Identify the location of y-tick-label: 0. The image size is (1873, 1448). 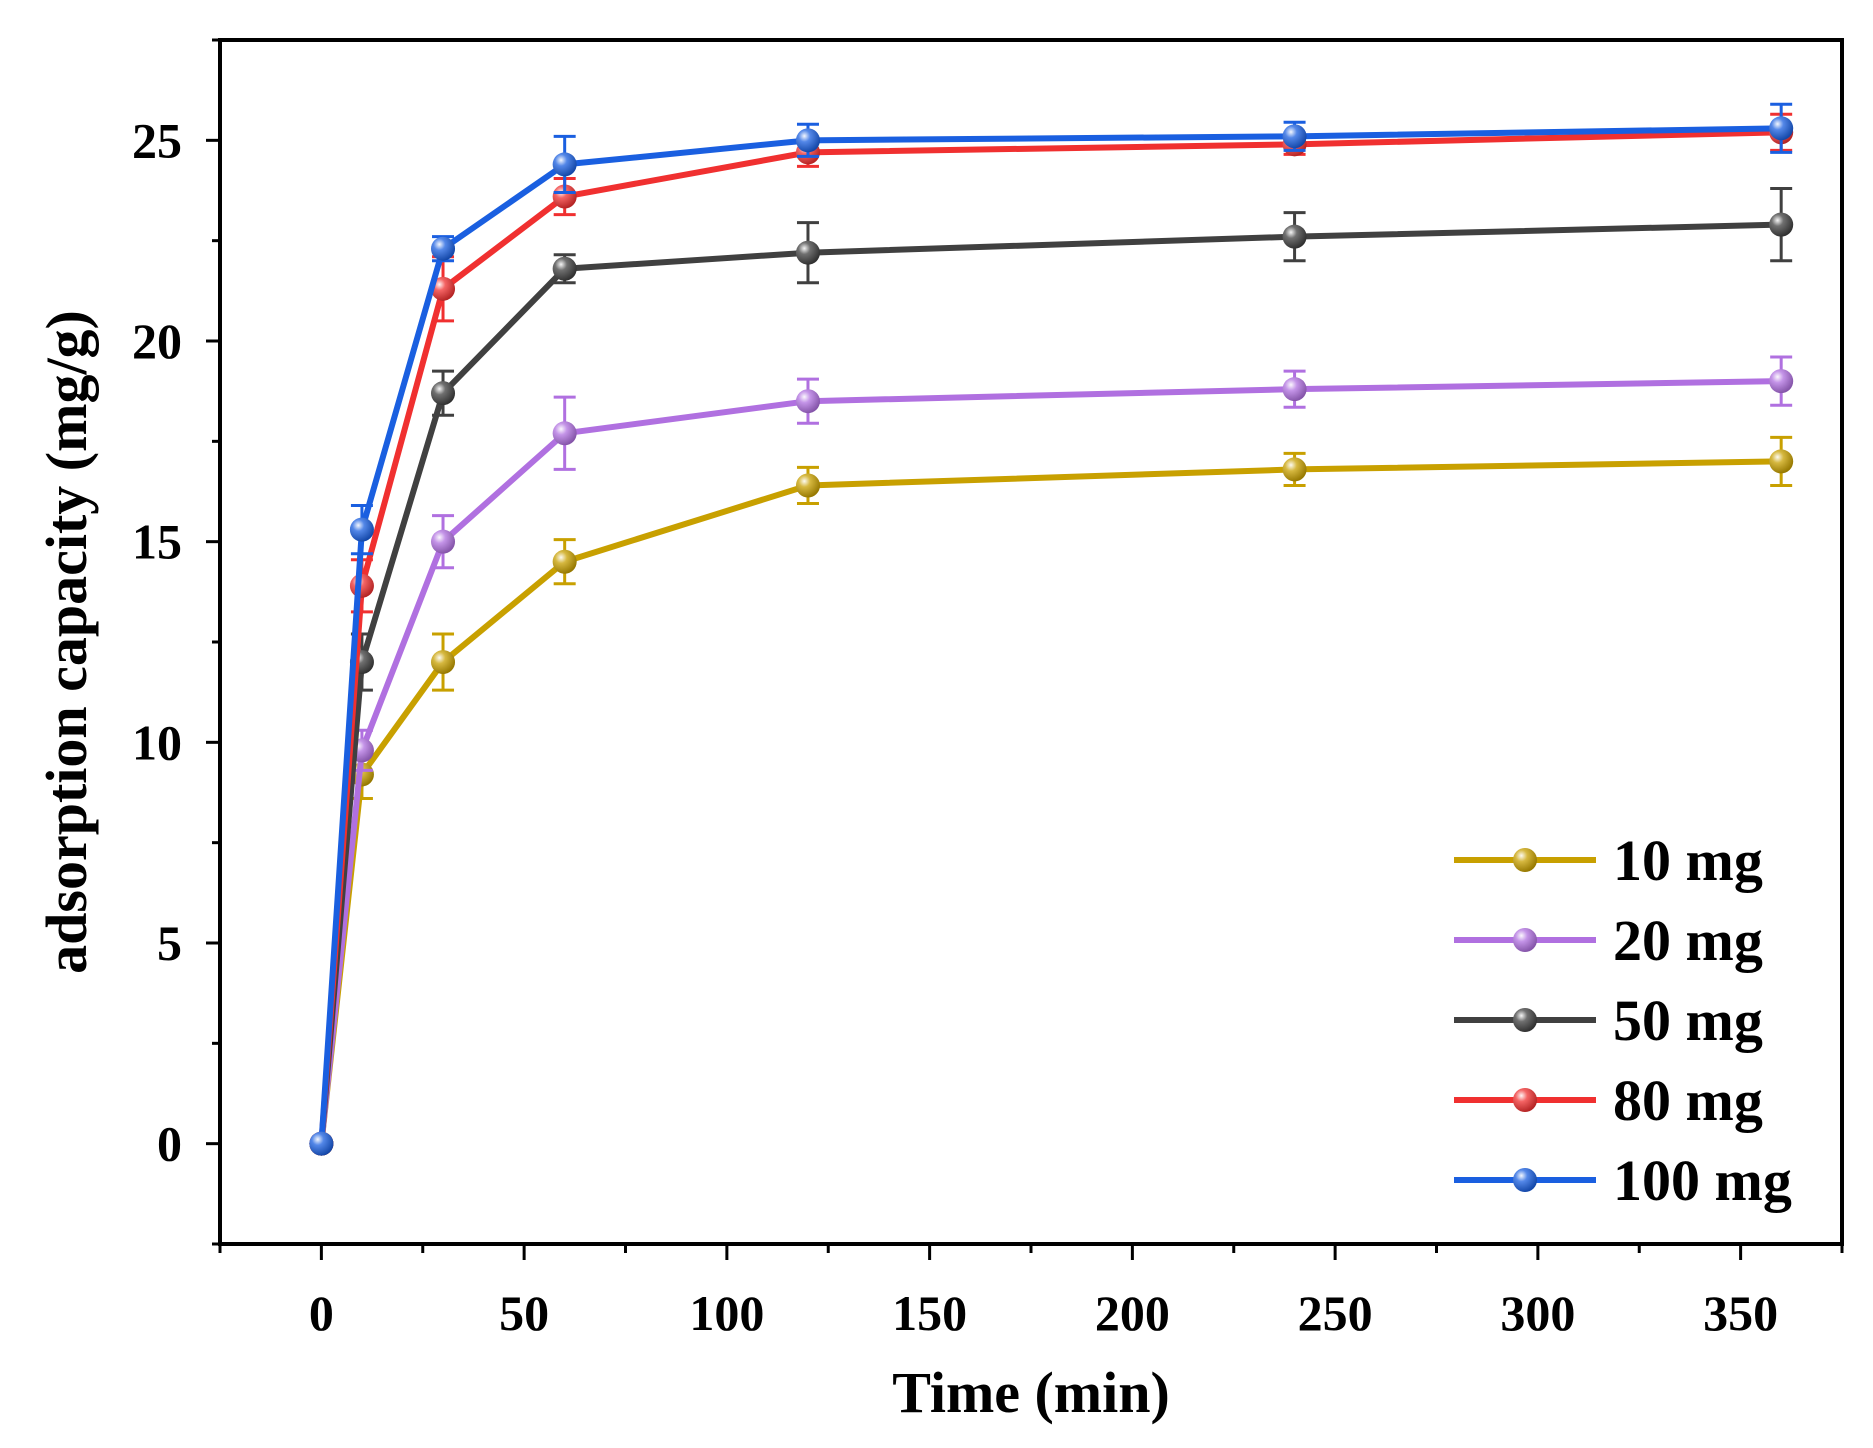
(169, 1144).